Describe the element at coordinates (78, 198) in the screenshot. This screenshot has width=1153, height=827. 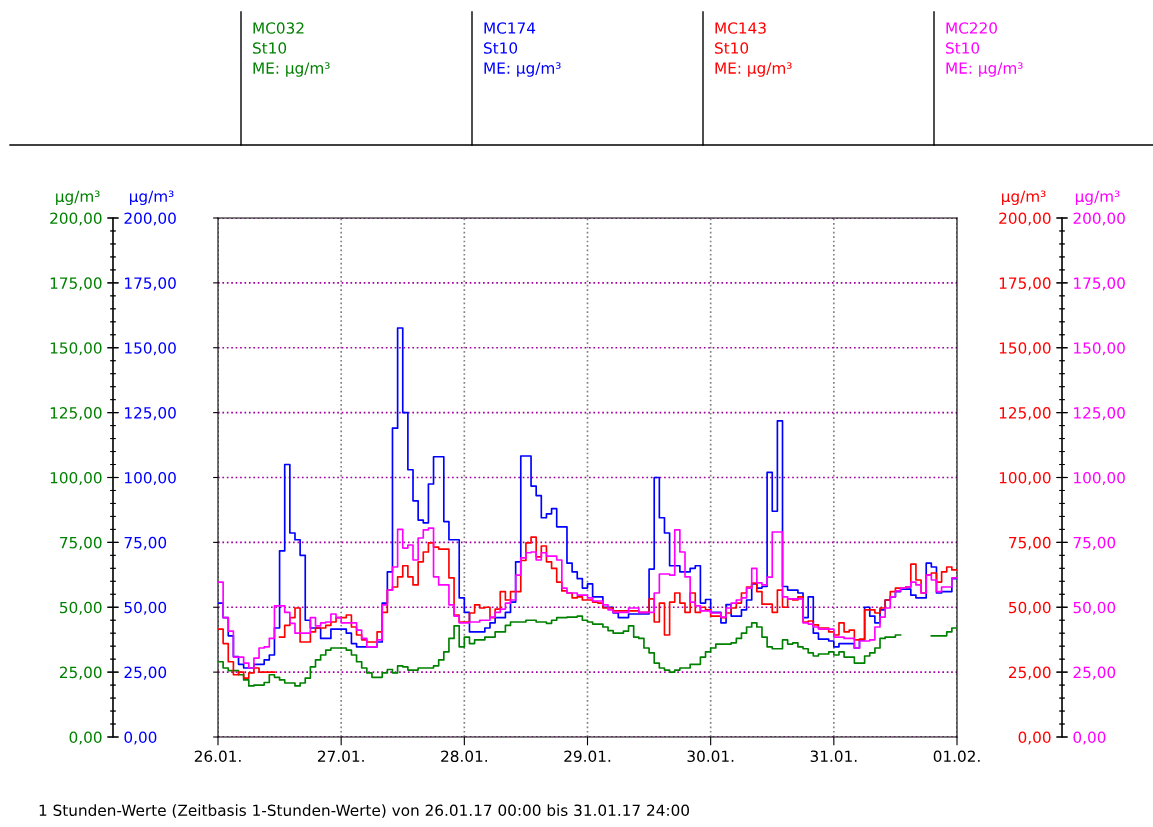
I see `y3-axis-title: µg/m³` at that location.